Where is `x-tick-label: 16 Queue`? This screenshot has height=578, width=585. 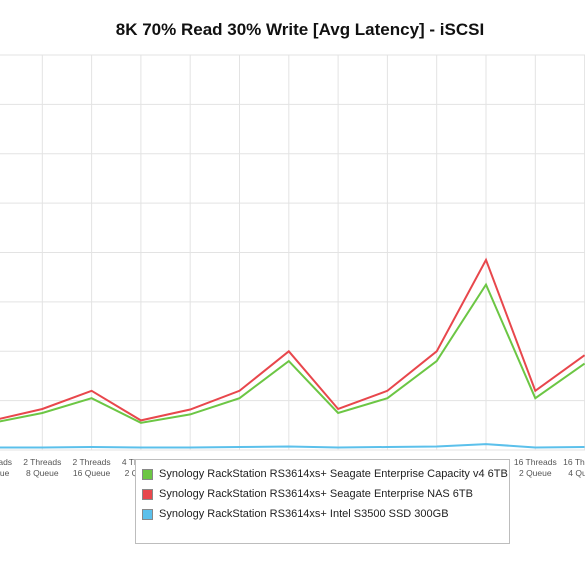
x-tick-label: 16 Queue is located at coordinates (92, 473).